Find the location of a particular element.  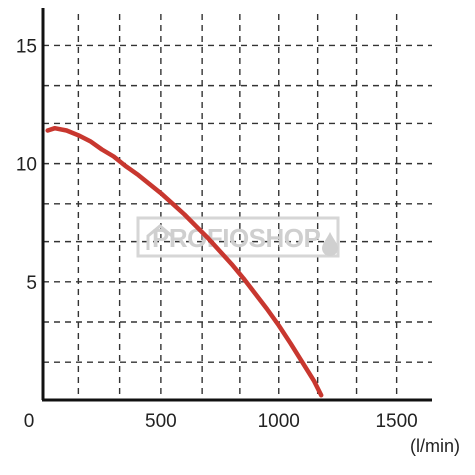

y-tick-label-2: 15 is located at coordinates (26, 46).